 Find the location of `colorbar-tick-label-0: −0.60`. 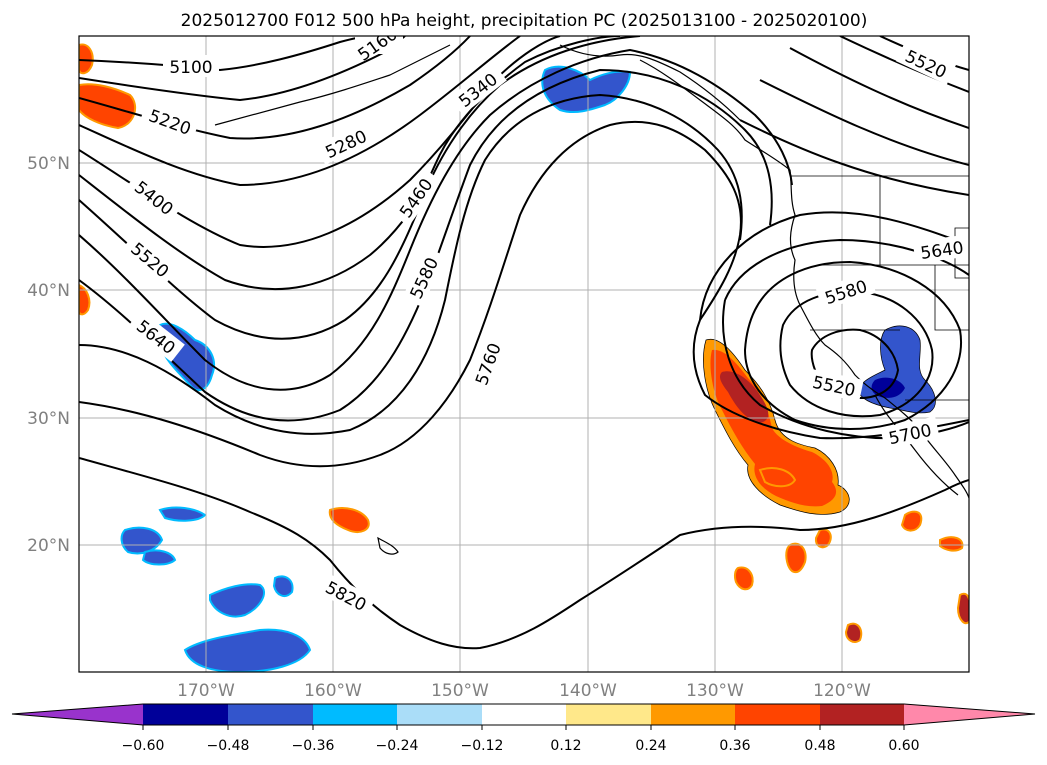

colorbar-tick-label-0: −0.60 is located at coordinates (143, 746).